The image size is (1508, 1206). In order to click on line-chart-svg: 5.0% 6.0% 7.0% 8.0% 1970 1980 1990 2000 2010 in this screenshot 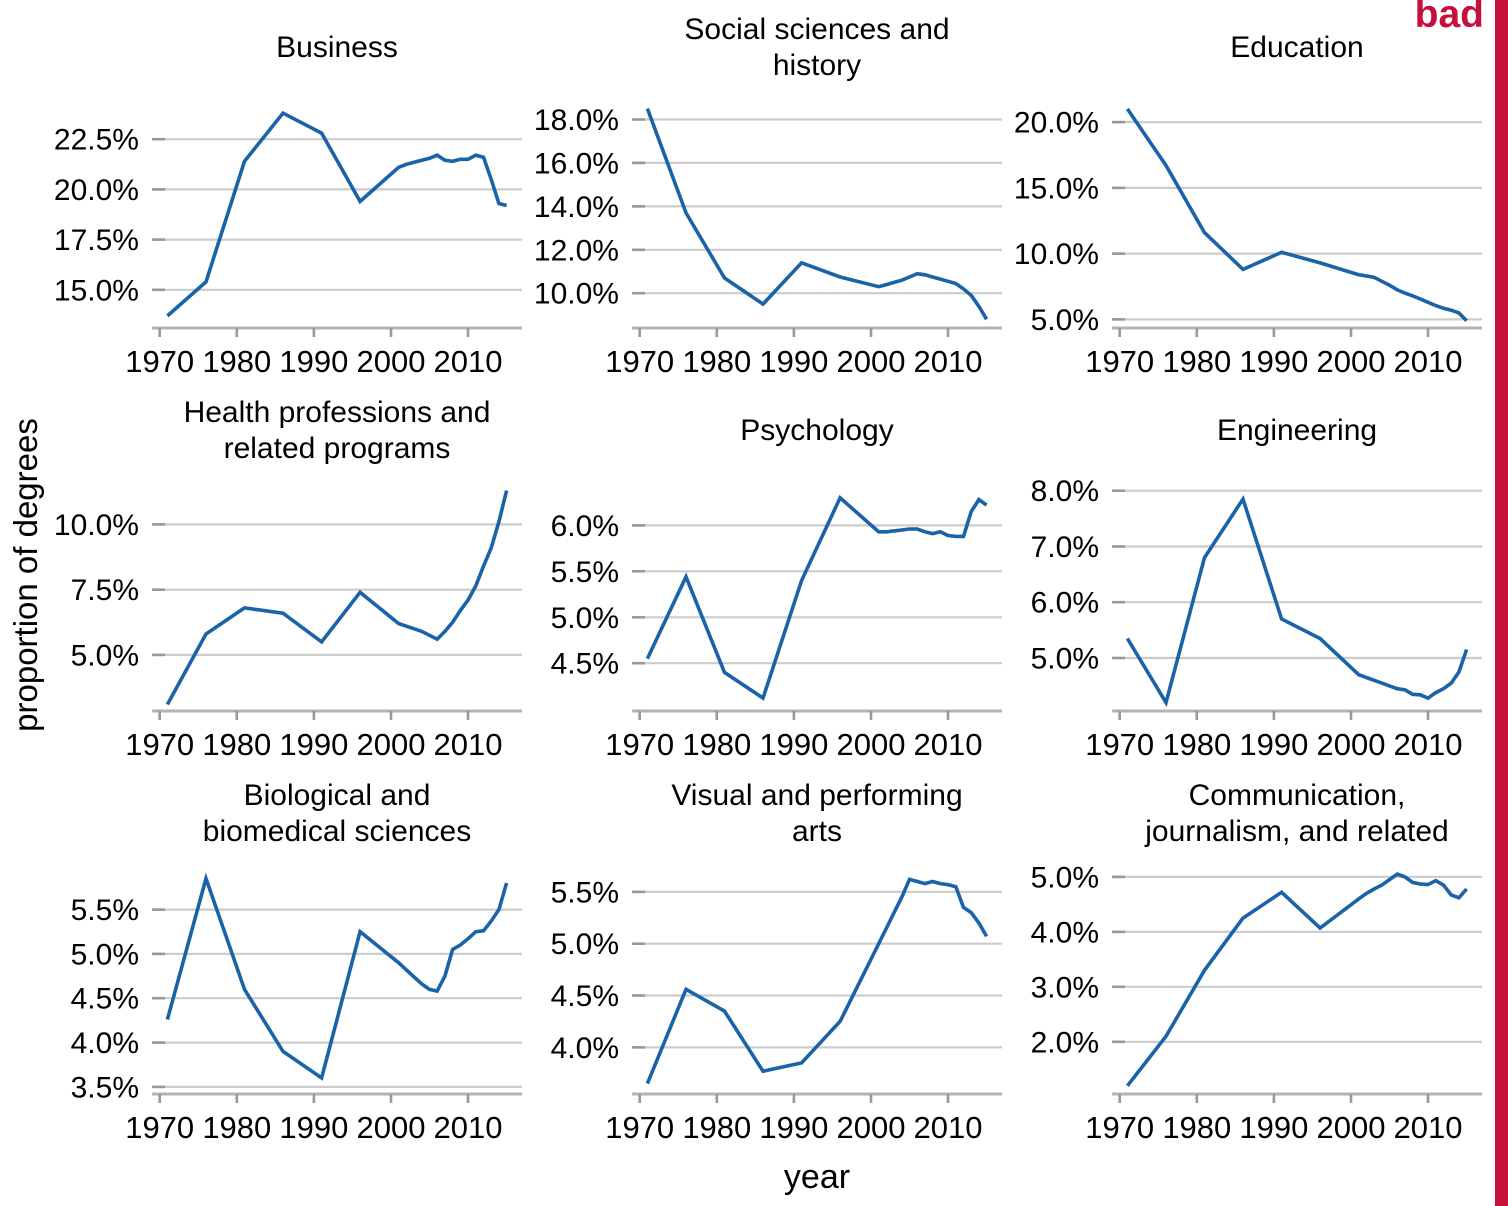, I will do `click(1256, 618)`.